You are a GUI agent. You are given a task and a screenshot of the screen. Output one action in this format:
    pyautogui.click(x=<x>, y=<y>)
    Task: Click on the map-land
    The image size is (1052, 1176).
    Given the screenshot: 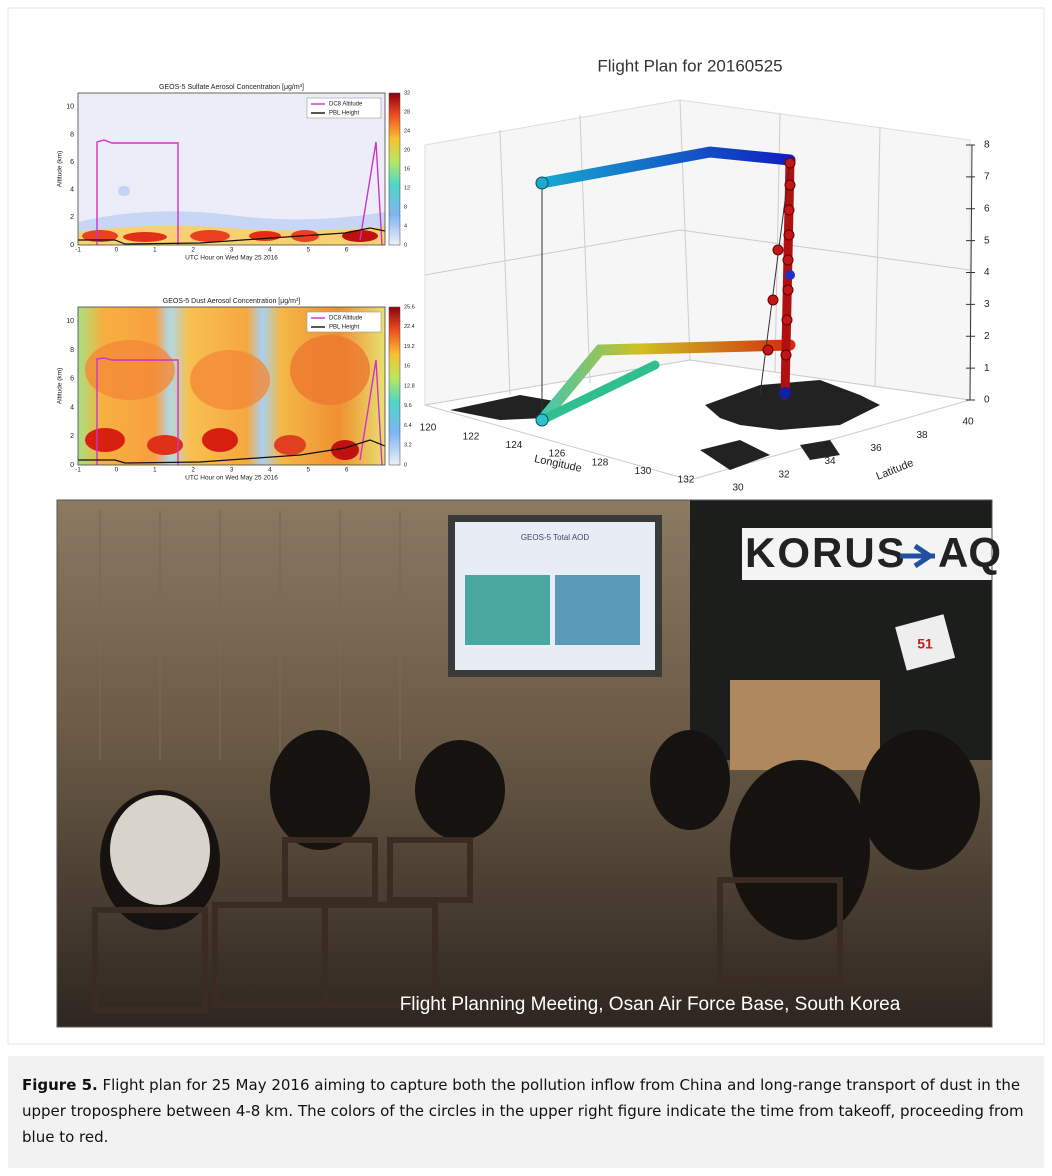 What is the action you would take?
    pyautogui.click(x=665, y=425)
    